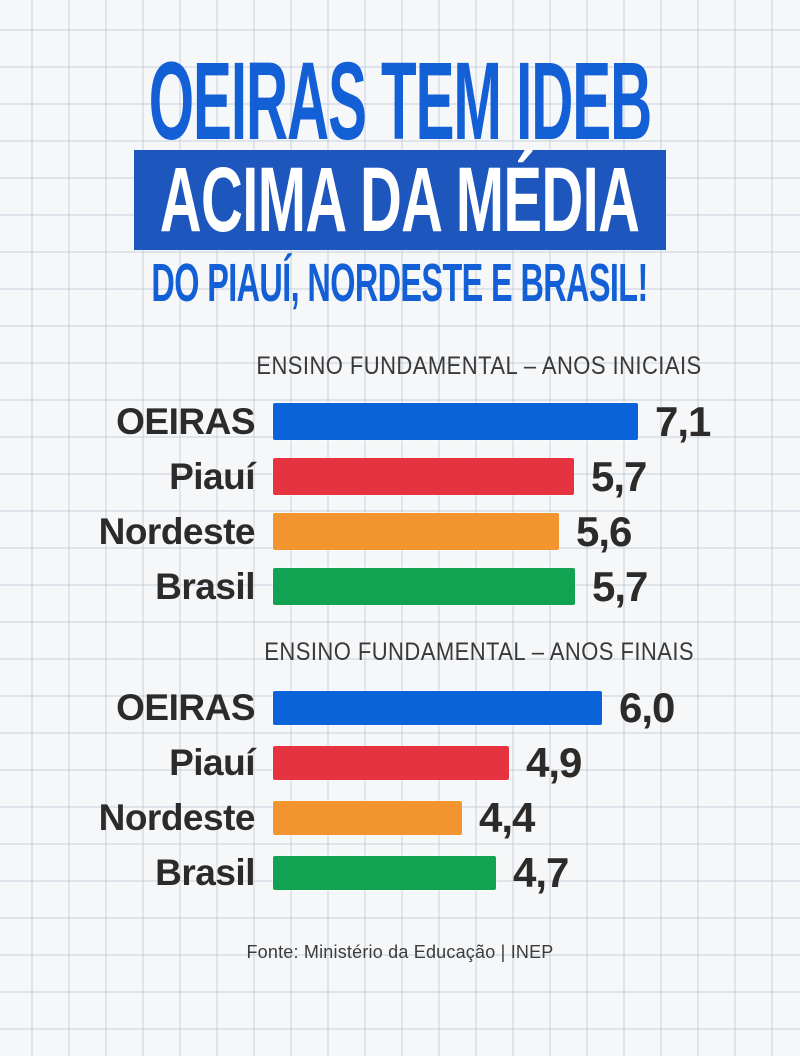  I want to click on title-line-3: DO PIAUÍ, NORDESTE E BRASIL!, so click(400, 283).